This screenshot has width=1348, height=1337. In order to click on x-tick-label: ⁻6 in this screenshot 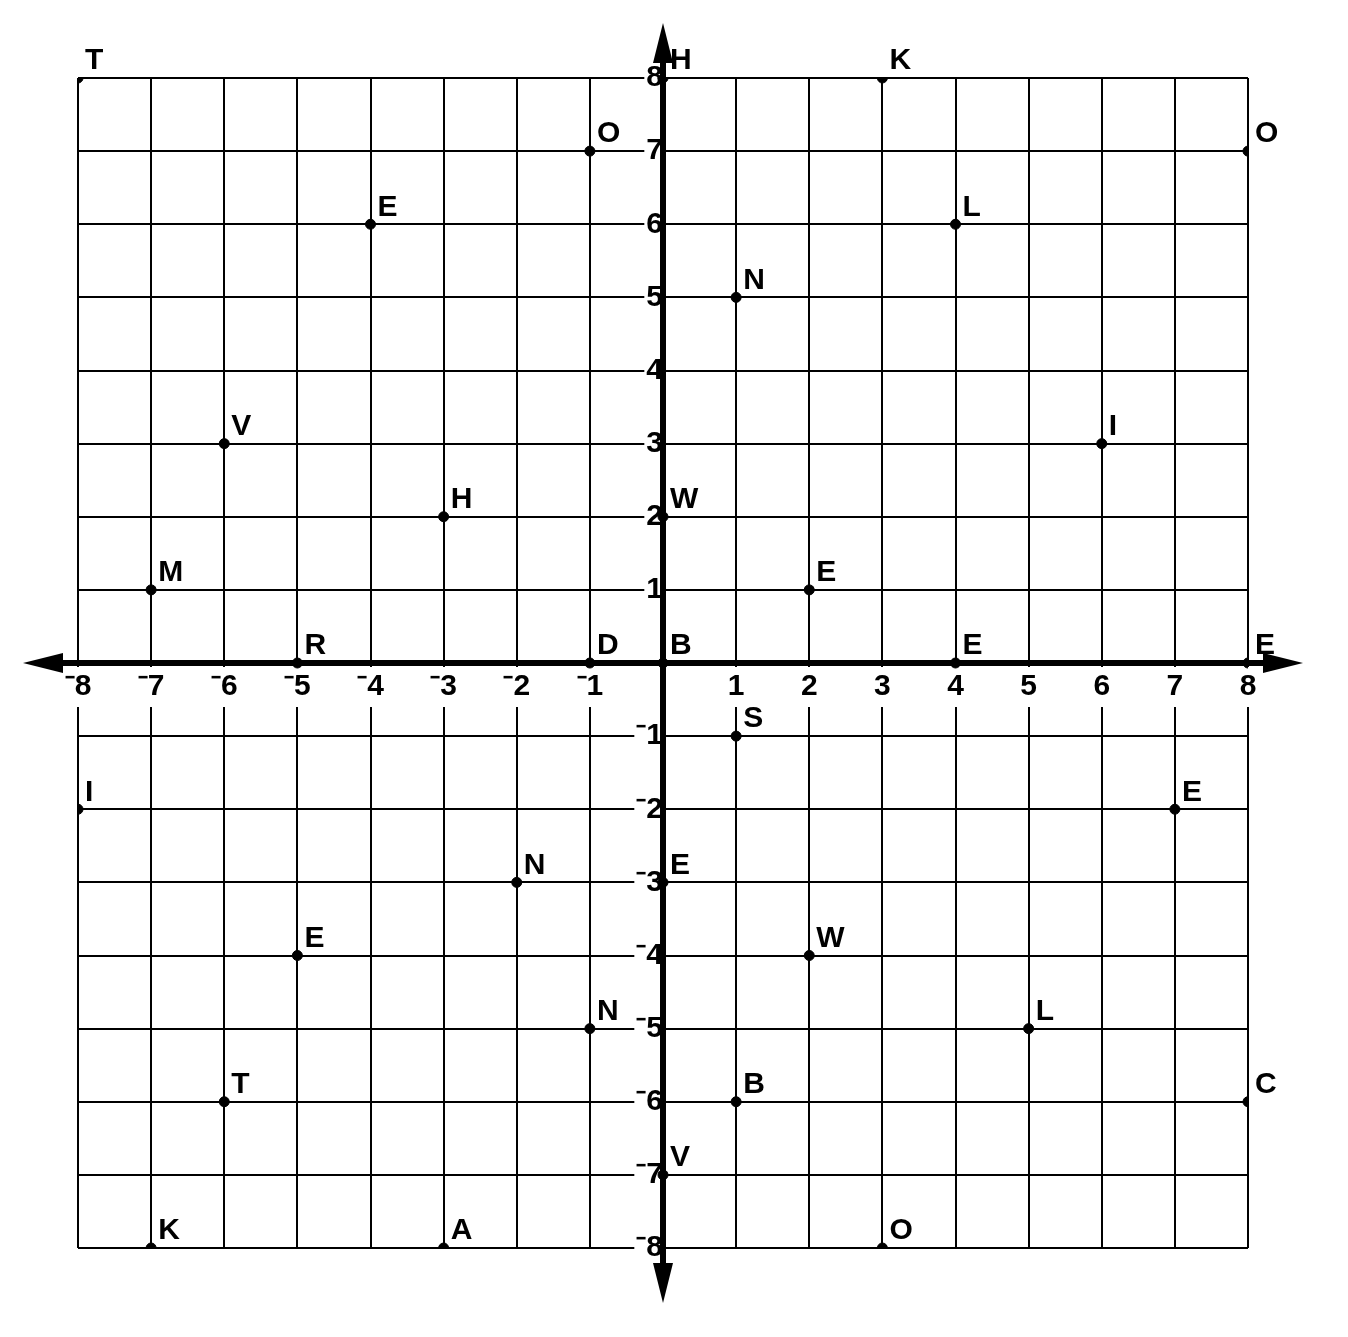, I will do `click(224, 685)`.